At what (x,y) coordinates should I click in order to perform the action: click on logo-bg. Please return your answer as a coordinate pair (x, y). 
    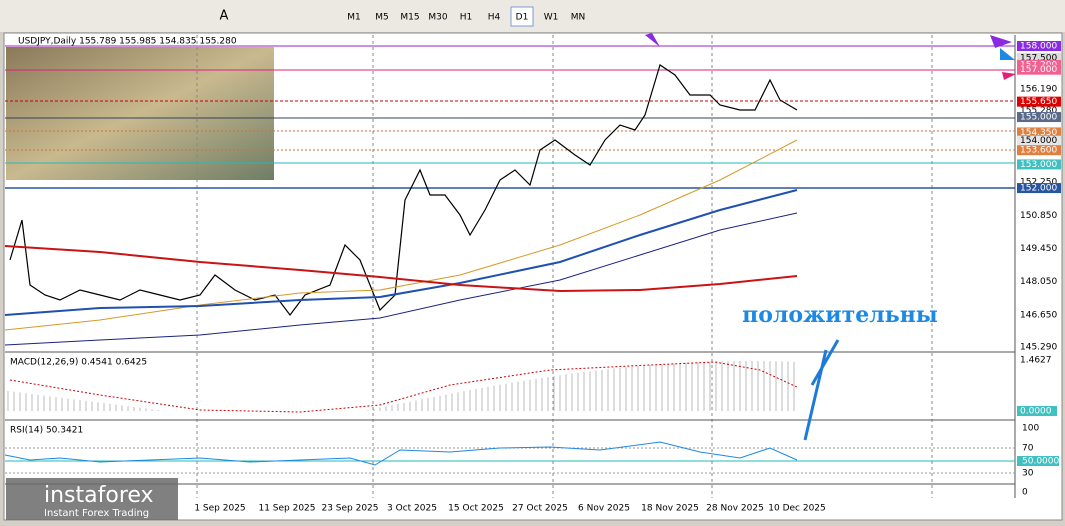
    Looking at the image, I should click on (92, 499).